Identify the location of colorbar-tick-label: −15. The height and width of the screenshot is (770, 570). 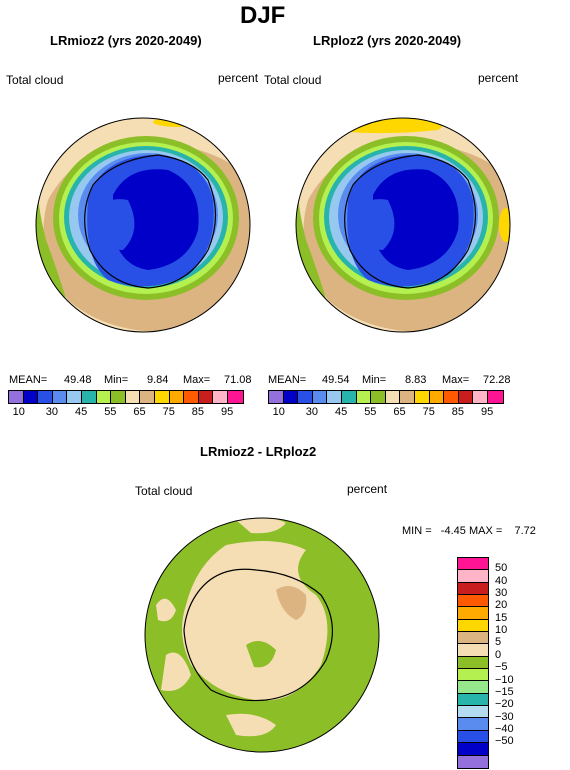
(504, 691).